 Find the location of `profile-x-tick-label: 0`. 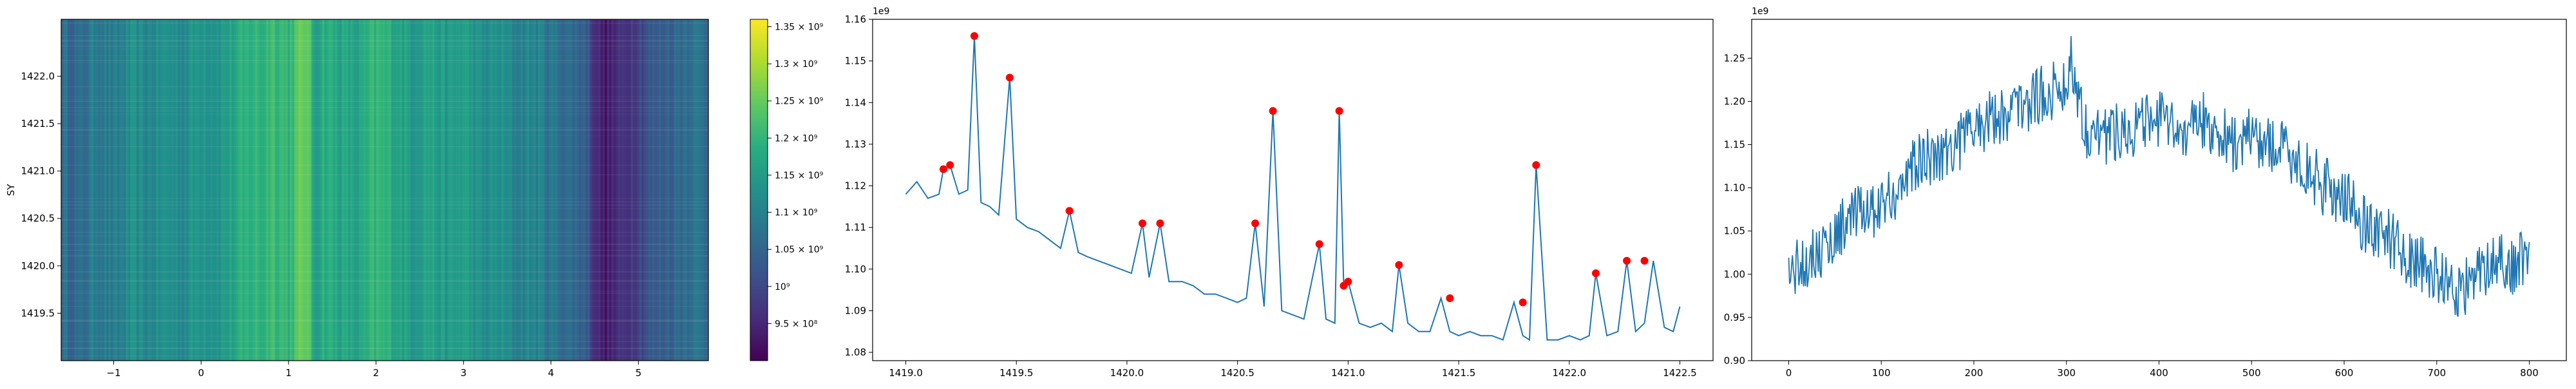

profile-x-tick-label: 0 is located at coordinates (1789, 373).